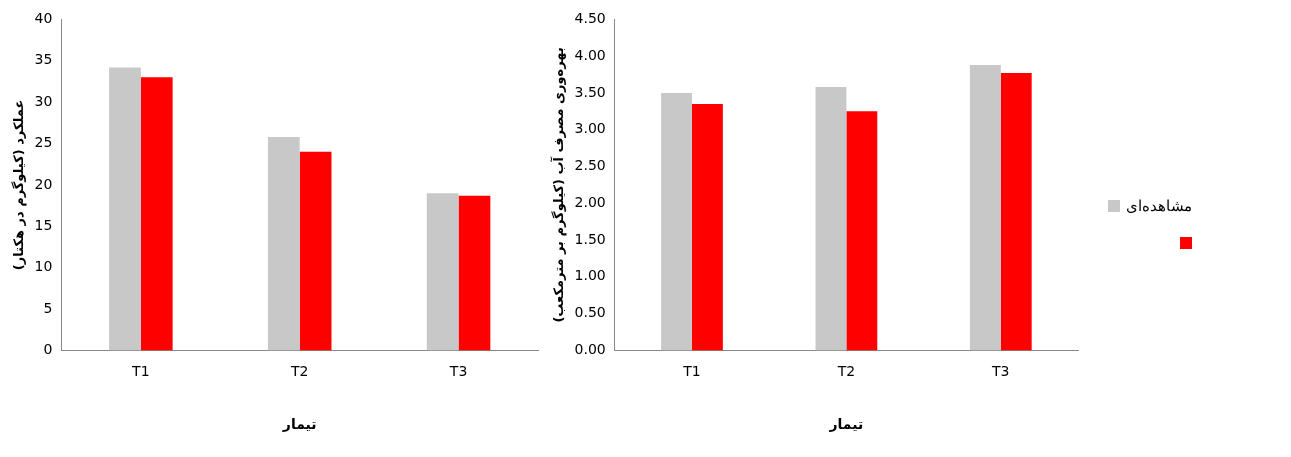 The image size is (1291, 457). What do you see at coordinates (43, 183) in the screenshot?
I see `y-tick-label: 20` at bounding box center [43, 183].